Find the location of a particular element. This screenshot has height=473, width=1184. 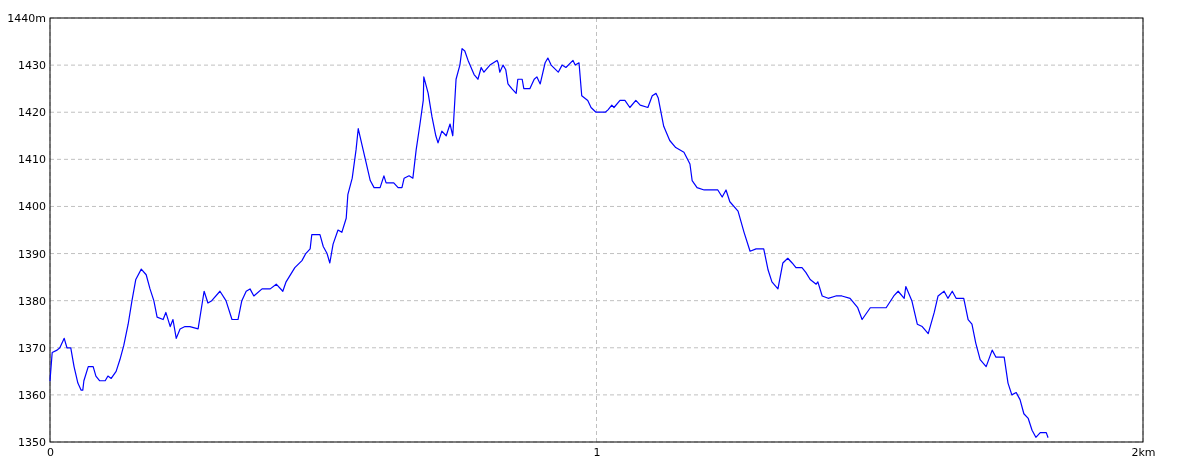

y-tick-label: 1410 is located at coordinates (32, 160).